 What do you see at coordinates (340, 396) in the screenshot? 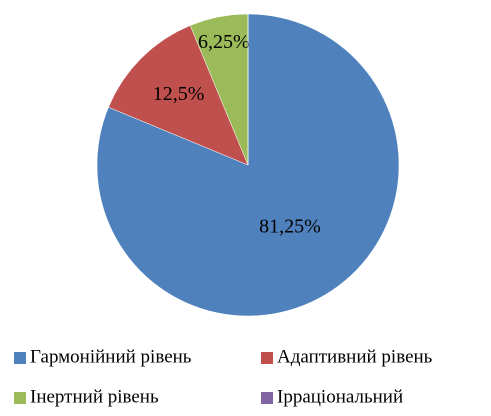
I see `legend-label: Ірраціональний` at bounding box center [340, 396].